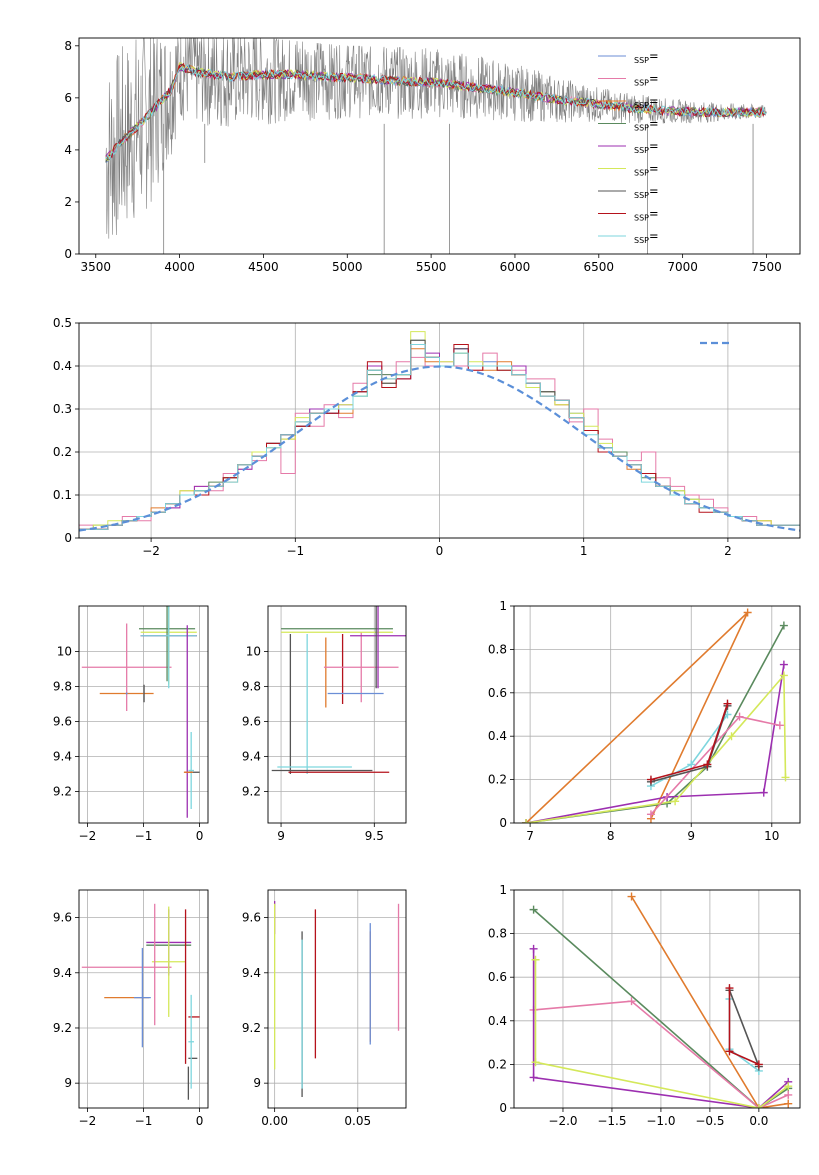 The height and width of the screenshot is (1175, 819). What do you see at coordinates (131, 724) in the screenshot?
I see `panel-3: −2 −1 0 9.2 9.4 9.6 9.8 10` at bounding box center [131, 724].